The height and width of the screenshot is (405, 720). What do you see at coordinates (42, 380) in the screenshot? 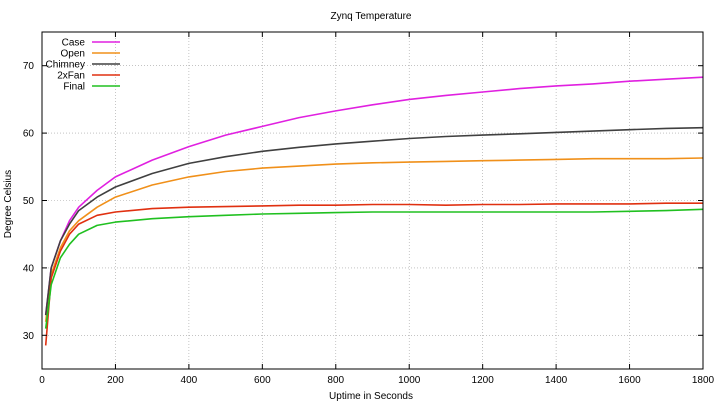
I see `x-tick-label: 0` at bounding box center [42, 380].